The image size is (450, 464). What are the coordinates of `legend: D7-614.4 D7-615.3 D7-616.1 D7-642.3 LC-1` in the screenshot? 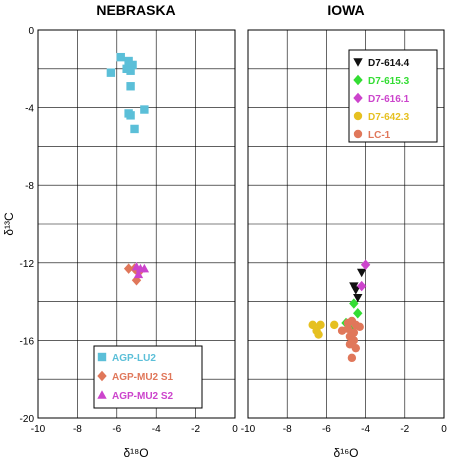 It's located at (393, 96).